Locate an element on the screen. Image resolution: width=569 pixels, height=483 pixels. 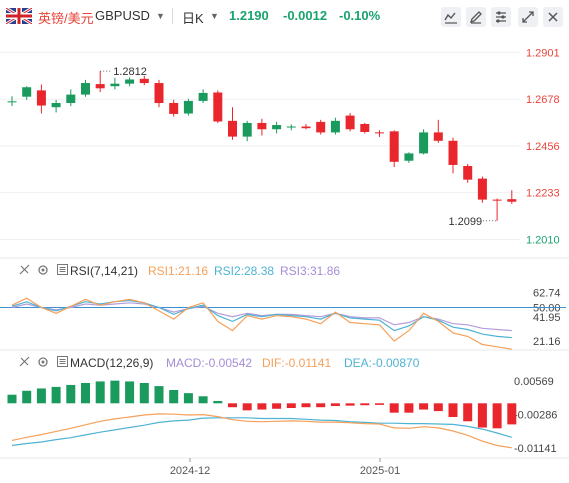
price-tick-label: 1.2233 is located at coordinates (543, 194).